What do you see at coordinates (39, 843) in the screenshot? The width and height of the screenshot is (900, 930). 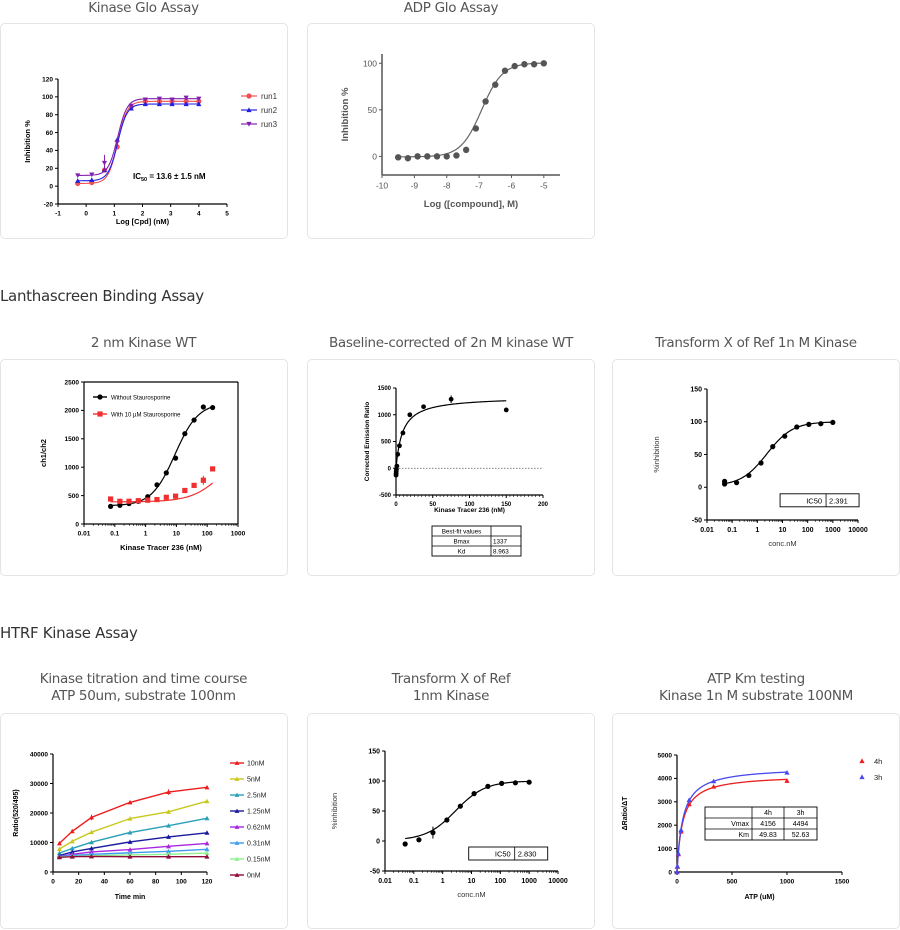 I see `y-tick-label: 10000` at bounding box center [39, 843].